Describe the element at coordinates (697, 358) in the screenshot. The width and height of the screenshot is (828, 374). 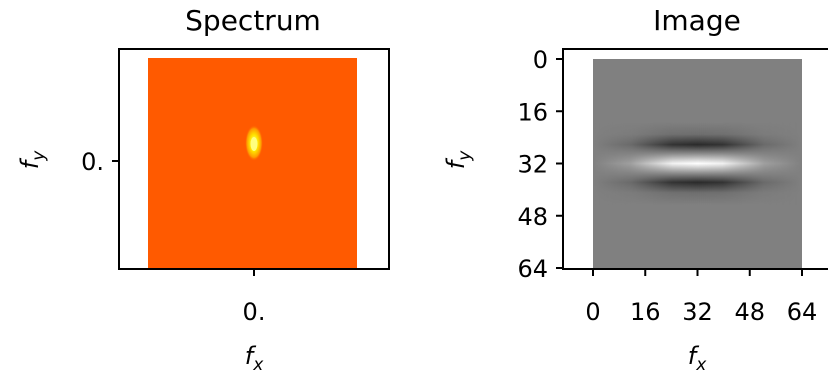
I see `image-x-axis-label: fx` at that location.